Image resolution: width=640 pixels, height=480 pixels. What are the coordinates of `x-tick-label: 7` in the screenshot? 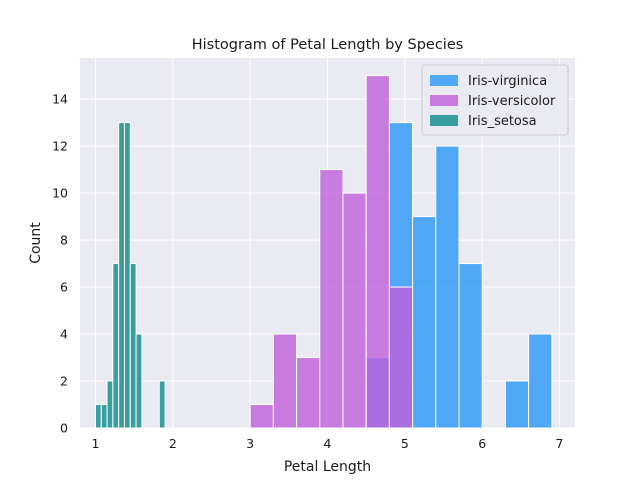 It's located at (560, 443).